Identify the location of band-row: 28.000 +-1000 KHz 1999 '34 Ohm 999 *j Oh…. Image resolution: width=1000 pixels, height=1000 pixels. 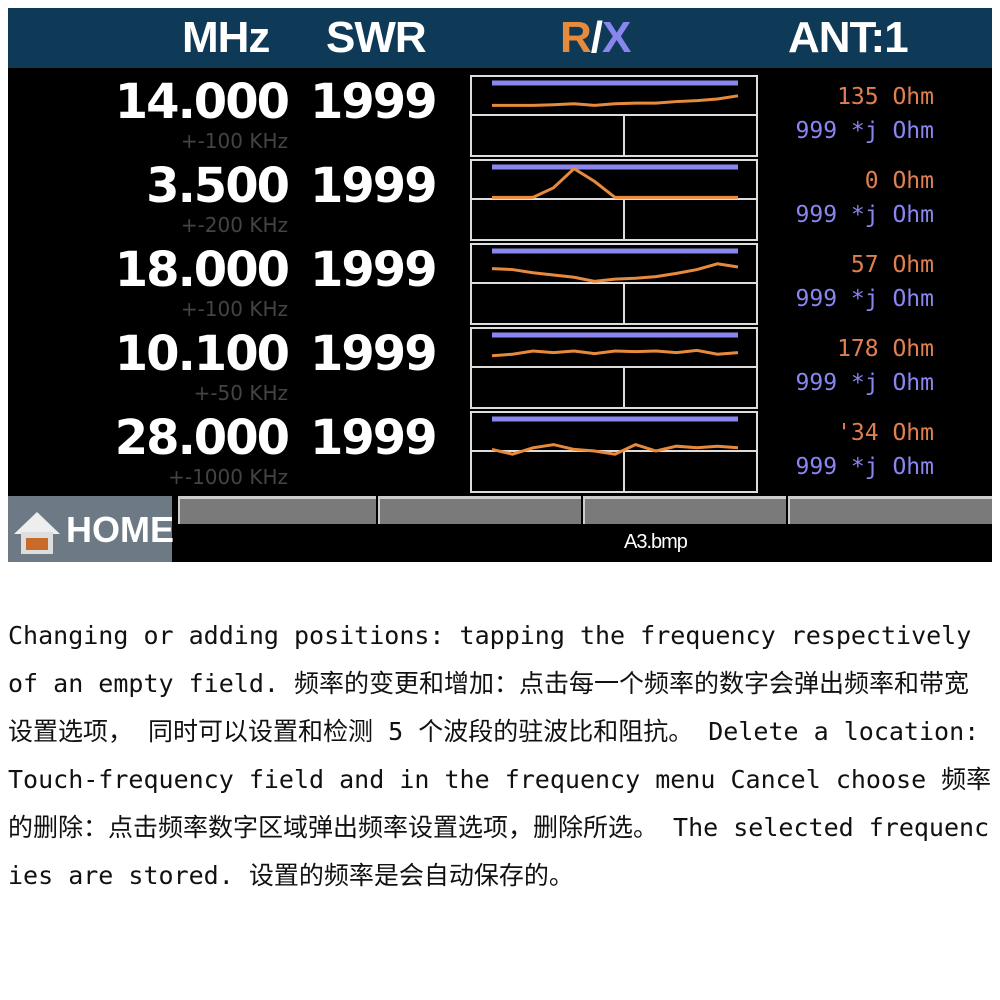
(500, 453).